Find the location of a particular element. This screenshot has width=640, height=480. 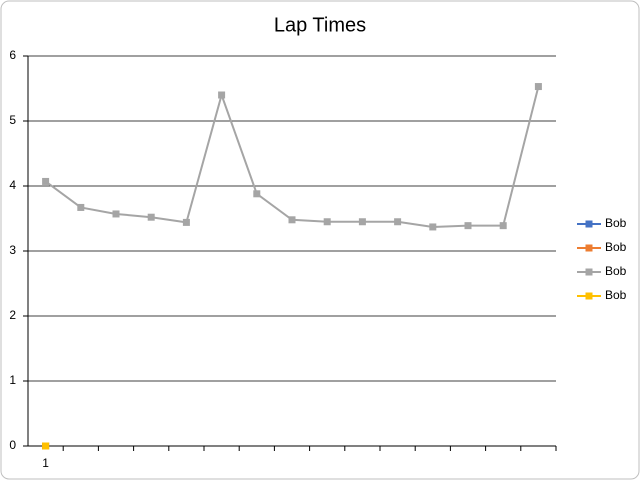

y-tick-label: 1 is located at coordinates (12, 380).